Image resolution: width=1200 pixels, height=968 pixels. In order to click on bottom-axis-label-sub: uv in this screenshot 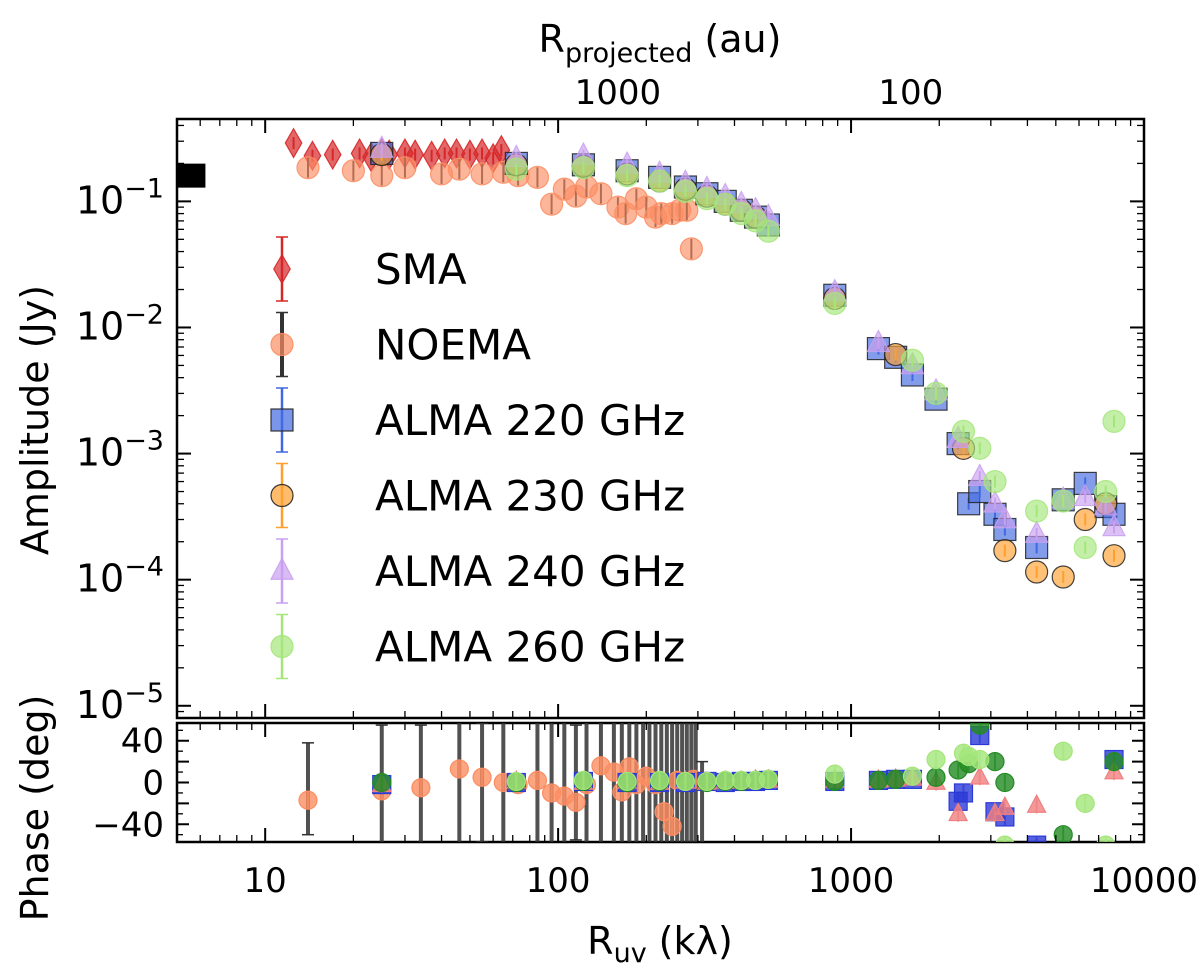, I will do `click(630, 953)`.